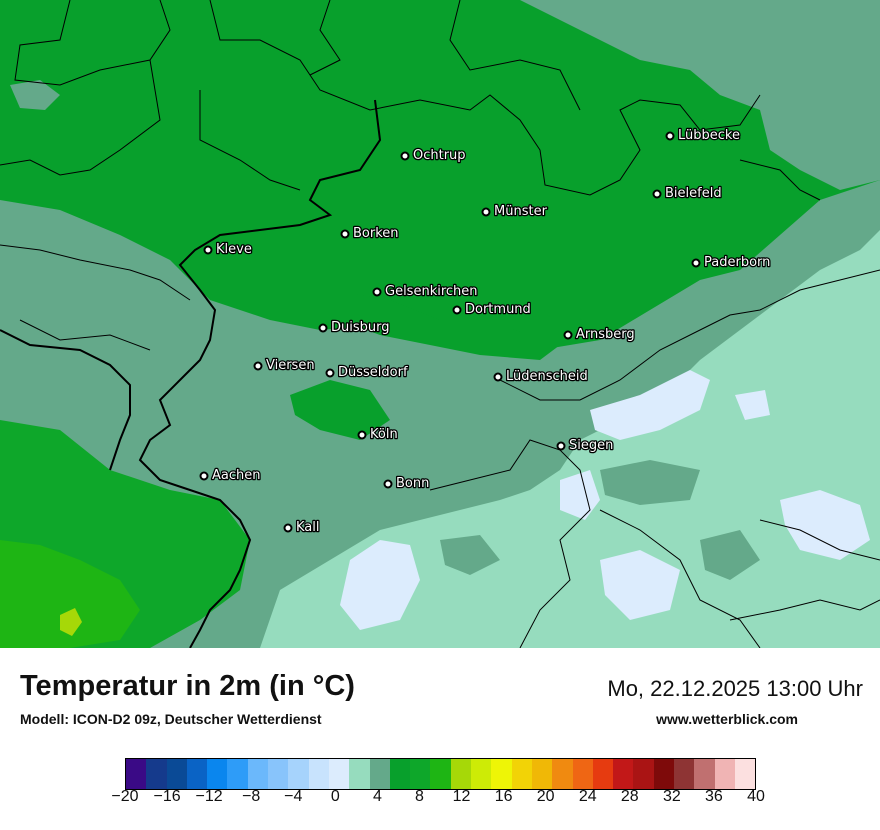 Image resolution: width=880 pixels, height=830 pixels. I want to click on city-marker: Paderborn, so click(731, 262).